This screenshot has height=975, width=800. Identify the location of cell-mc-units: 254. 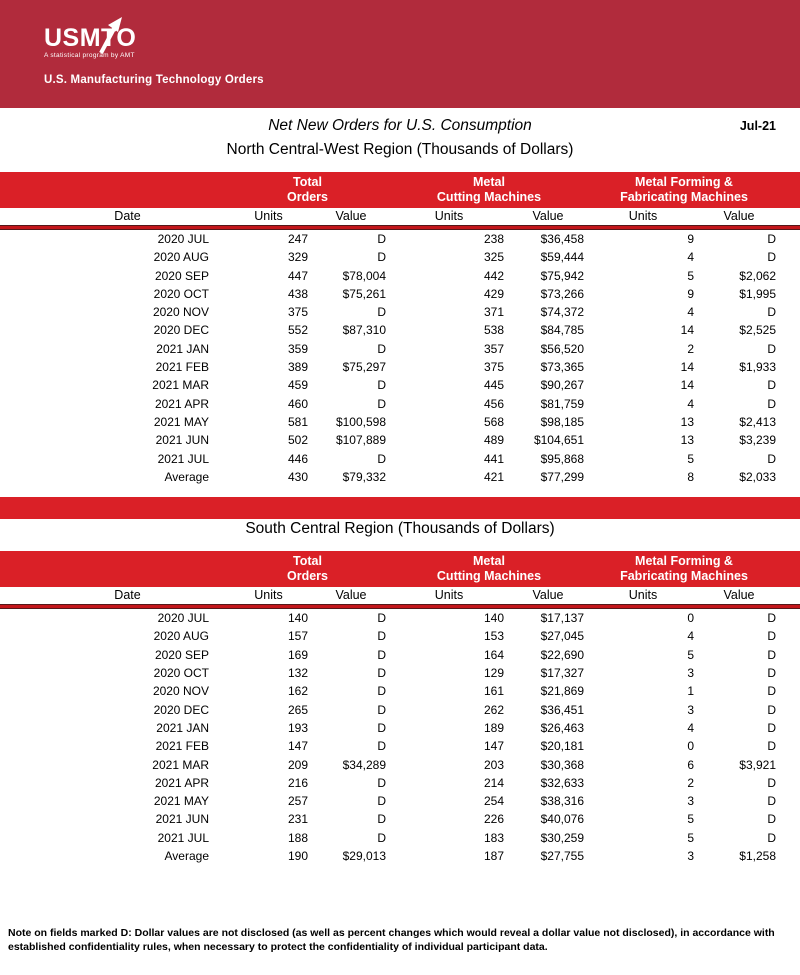
(493, 801).